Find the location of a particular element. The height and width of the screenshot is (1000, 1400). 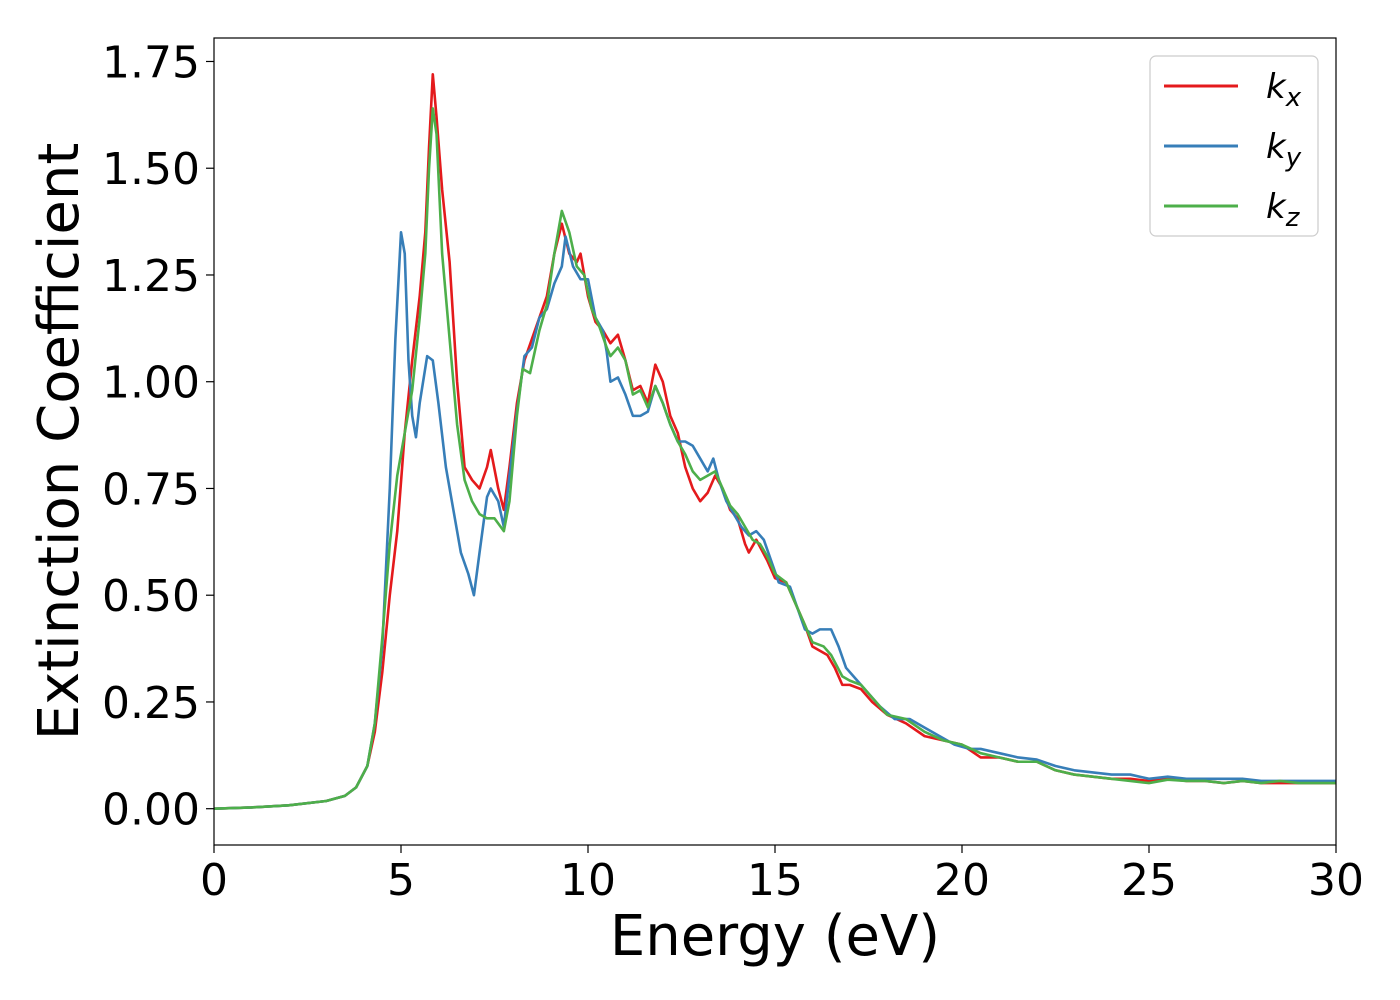

y-tick-label: 0.25 is located at coordinates (151, 703).